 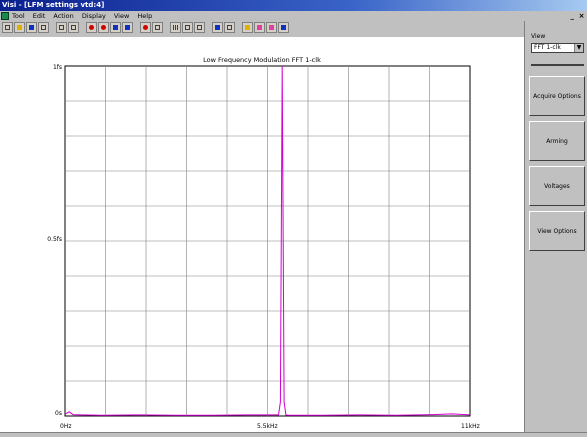 I want to click on grid-icon, so click(x=175, y=27).